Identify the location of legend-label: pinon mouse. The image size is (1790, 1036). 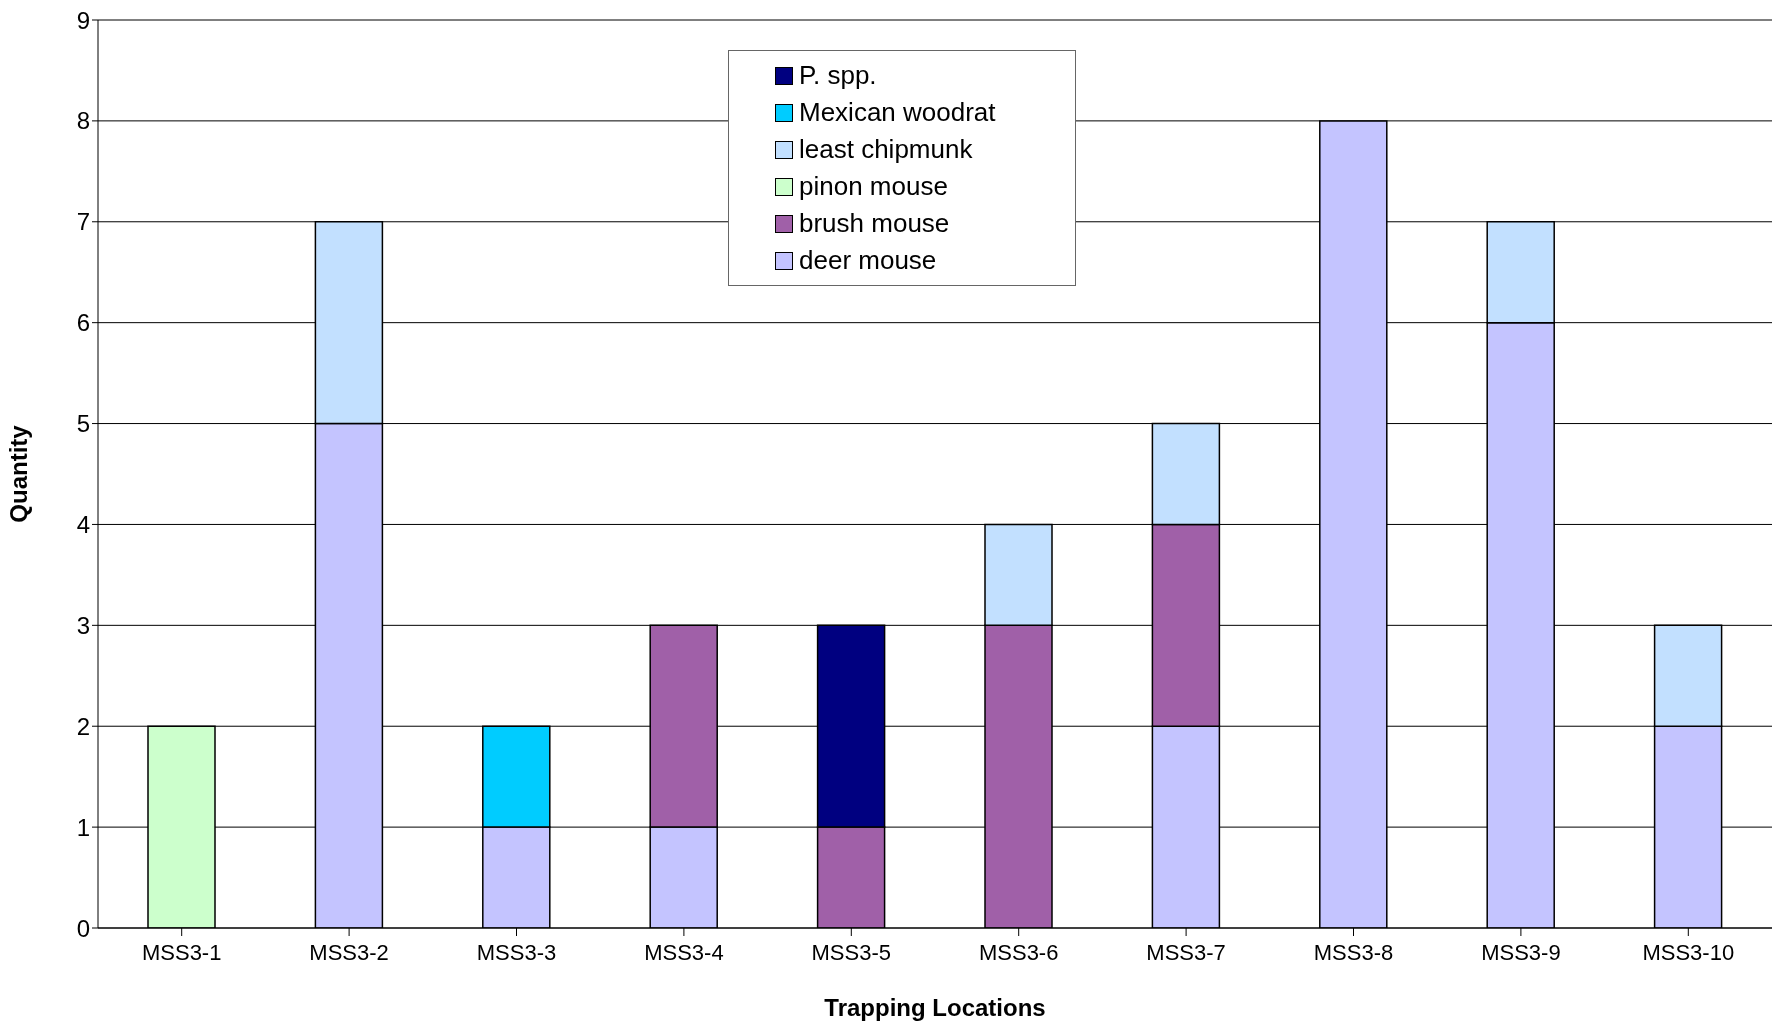
(873, 186).